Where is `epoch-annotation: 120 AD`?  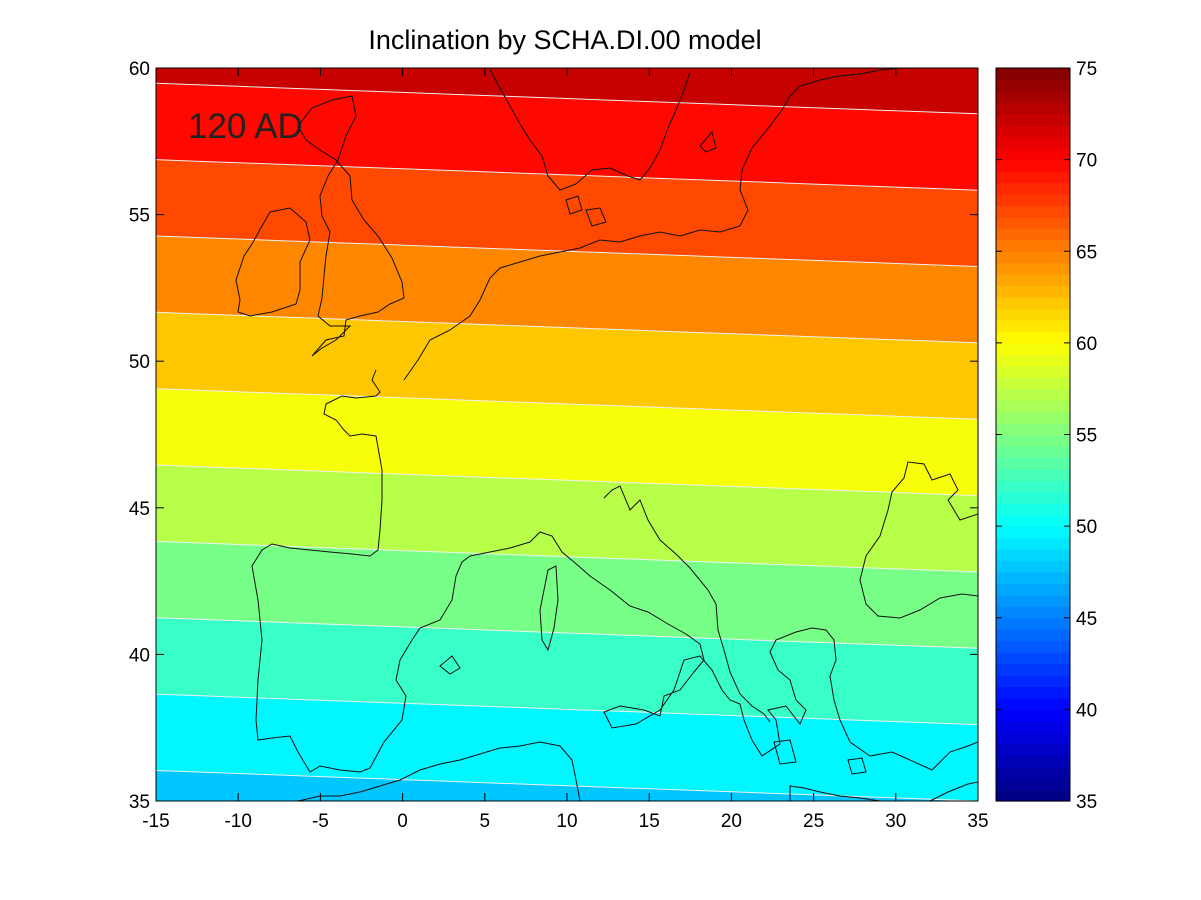
epoch-annotation: 120 AD is located at coordinates (245, 126).